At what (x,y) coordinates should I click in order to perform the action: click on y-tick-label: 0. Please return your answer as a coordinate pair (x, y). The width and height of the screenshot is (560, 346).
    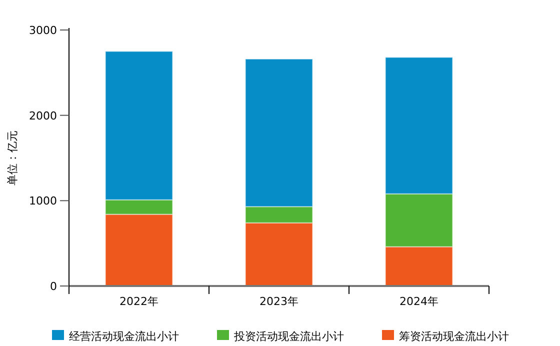
    Looking at the image, I should click on (53, 286).